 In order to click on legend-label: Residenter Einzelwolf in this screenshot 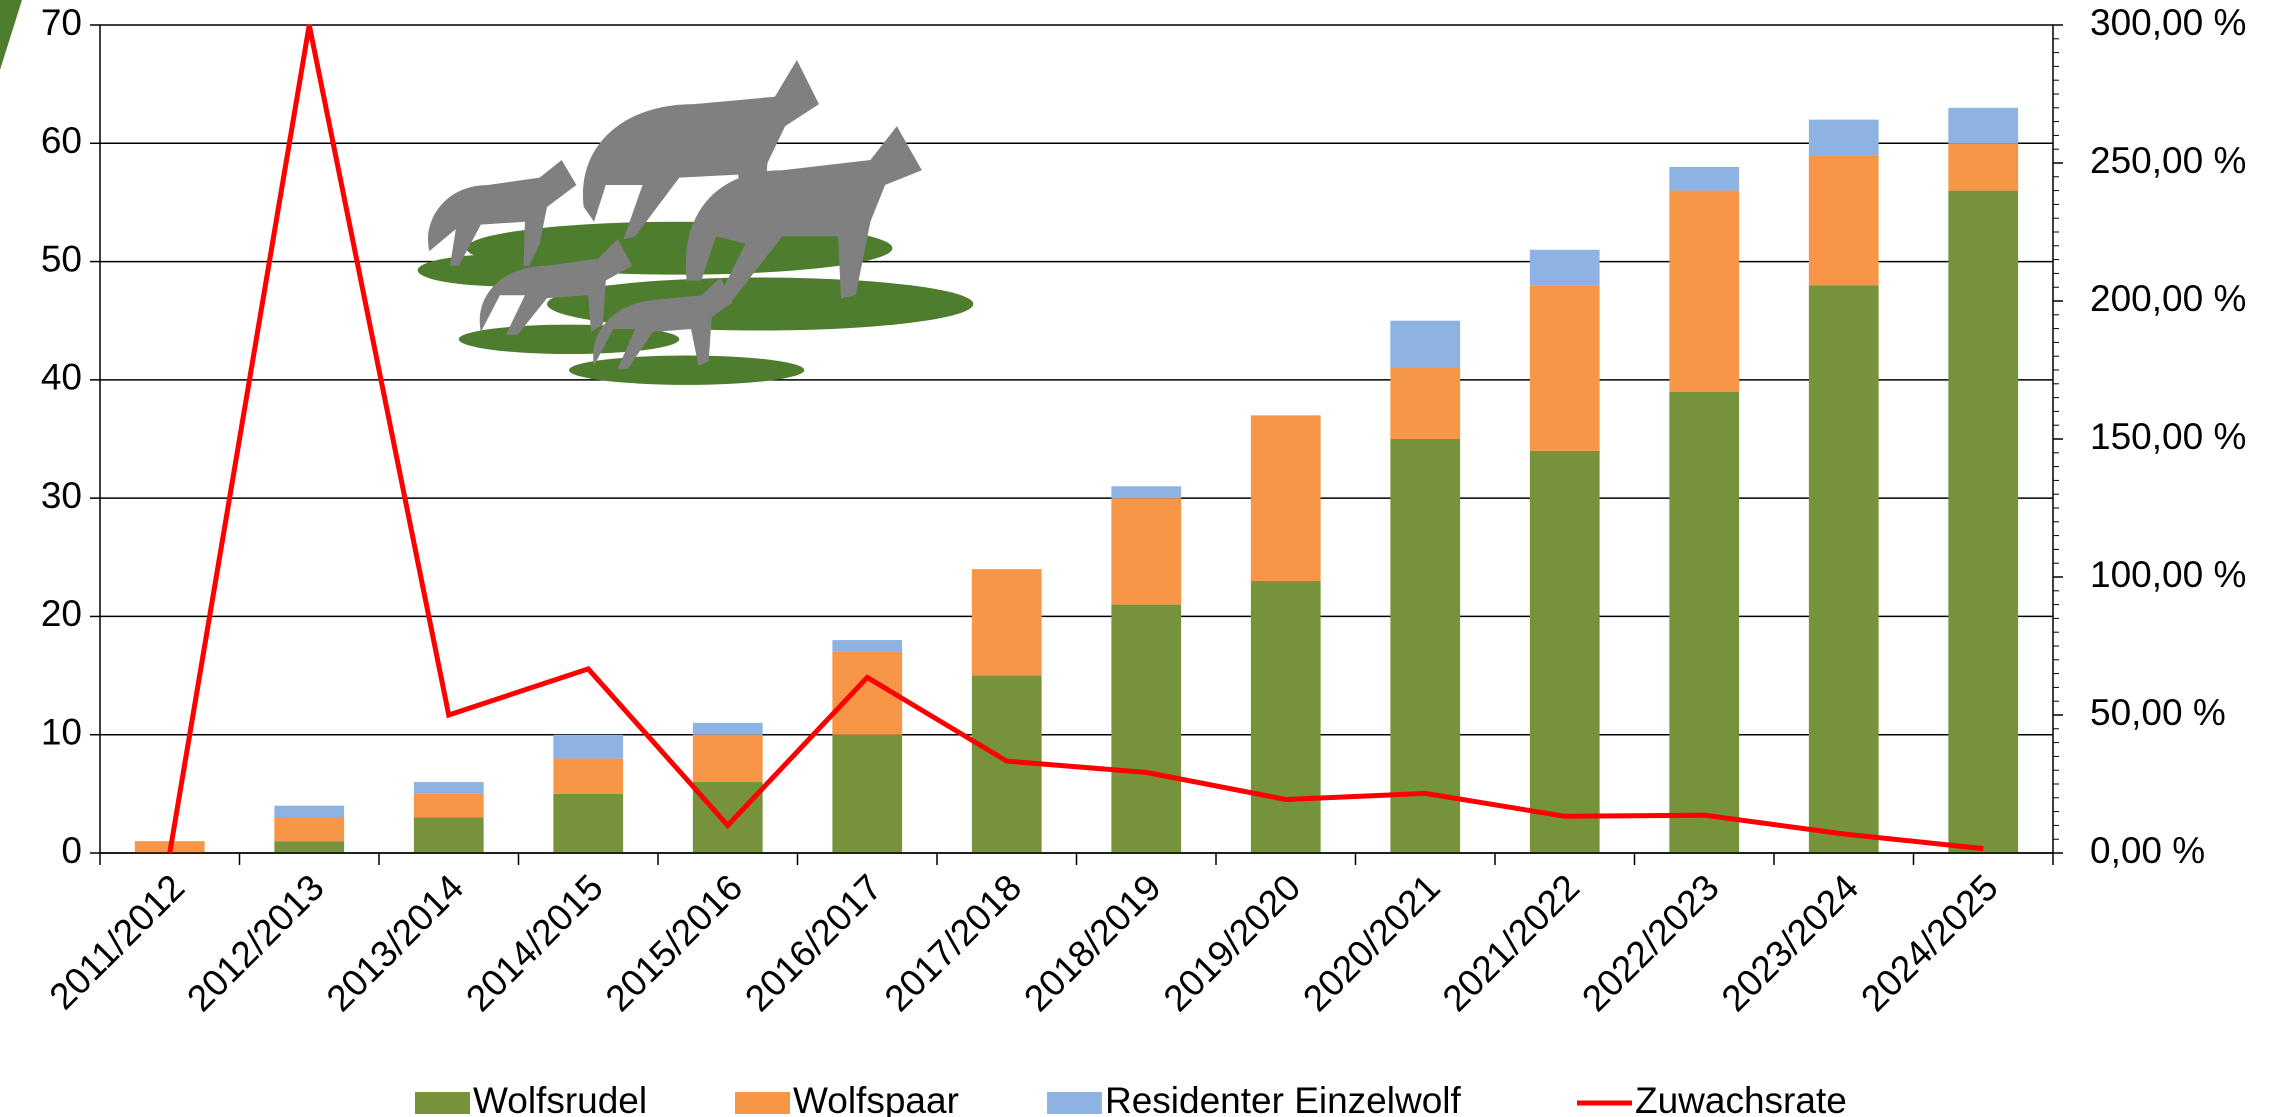, I will do `click(1283, 1098)`.